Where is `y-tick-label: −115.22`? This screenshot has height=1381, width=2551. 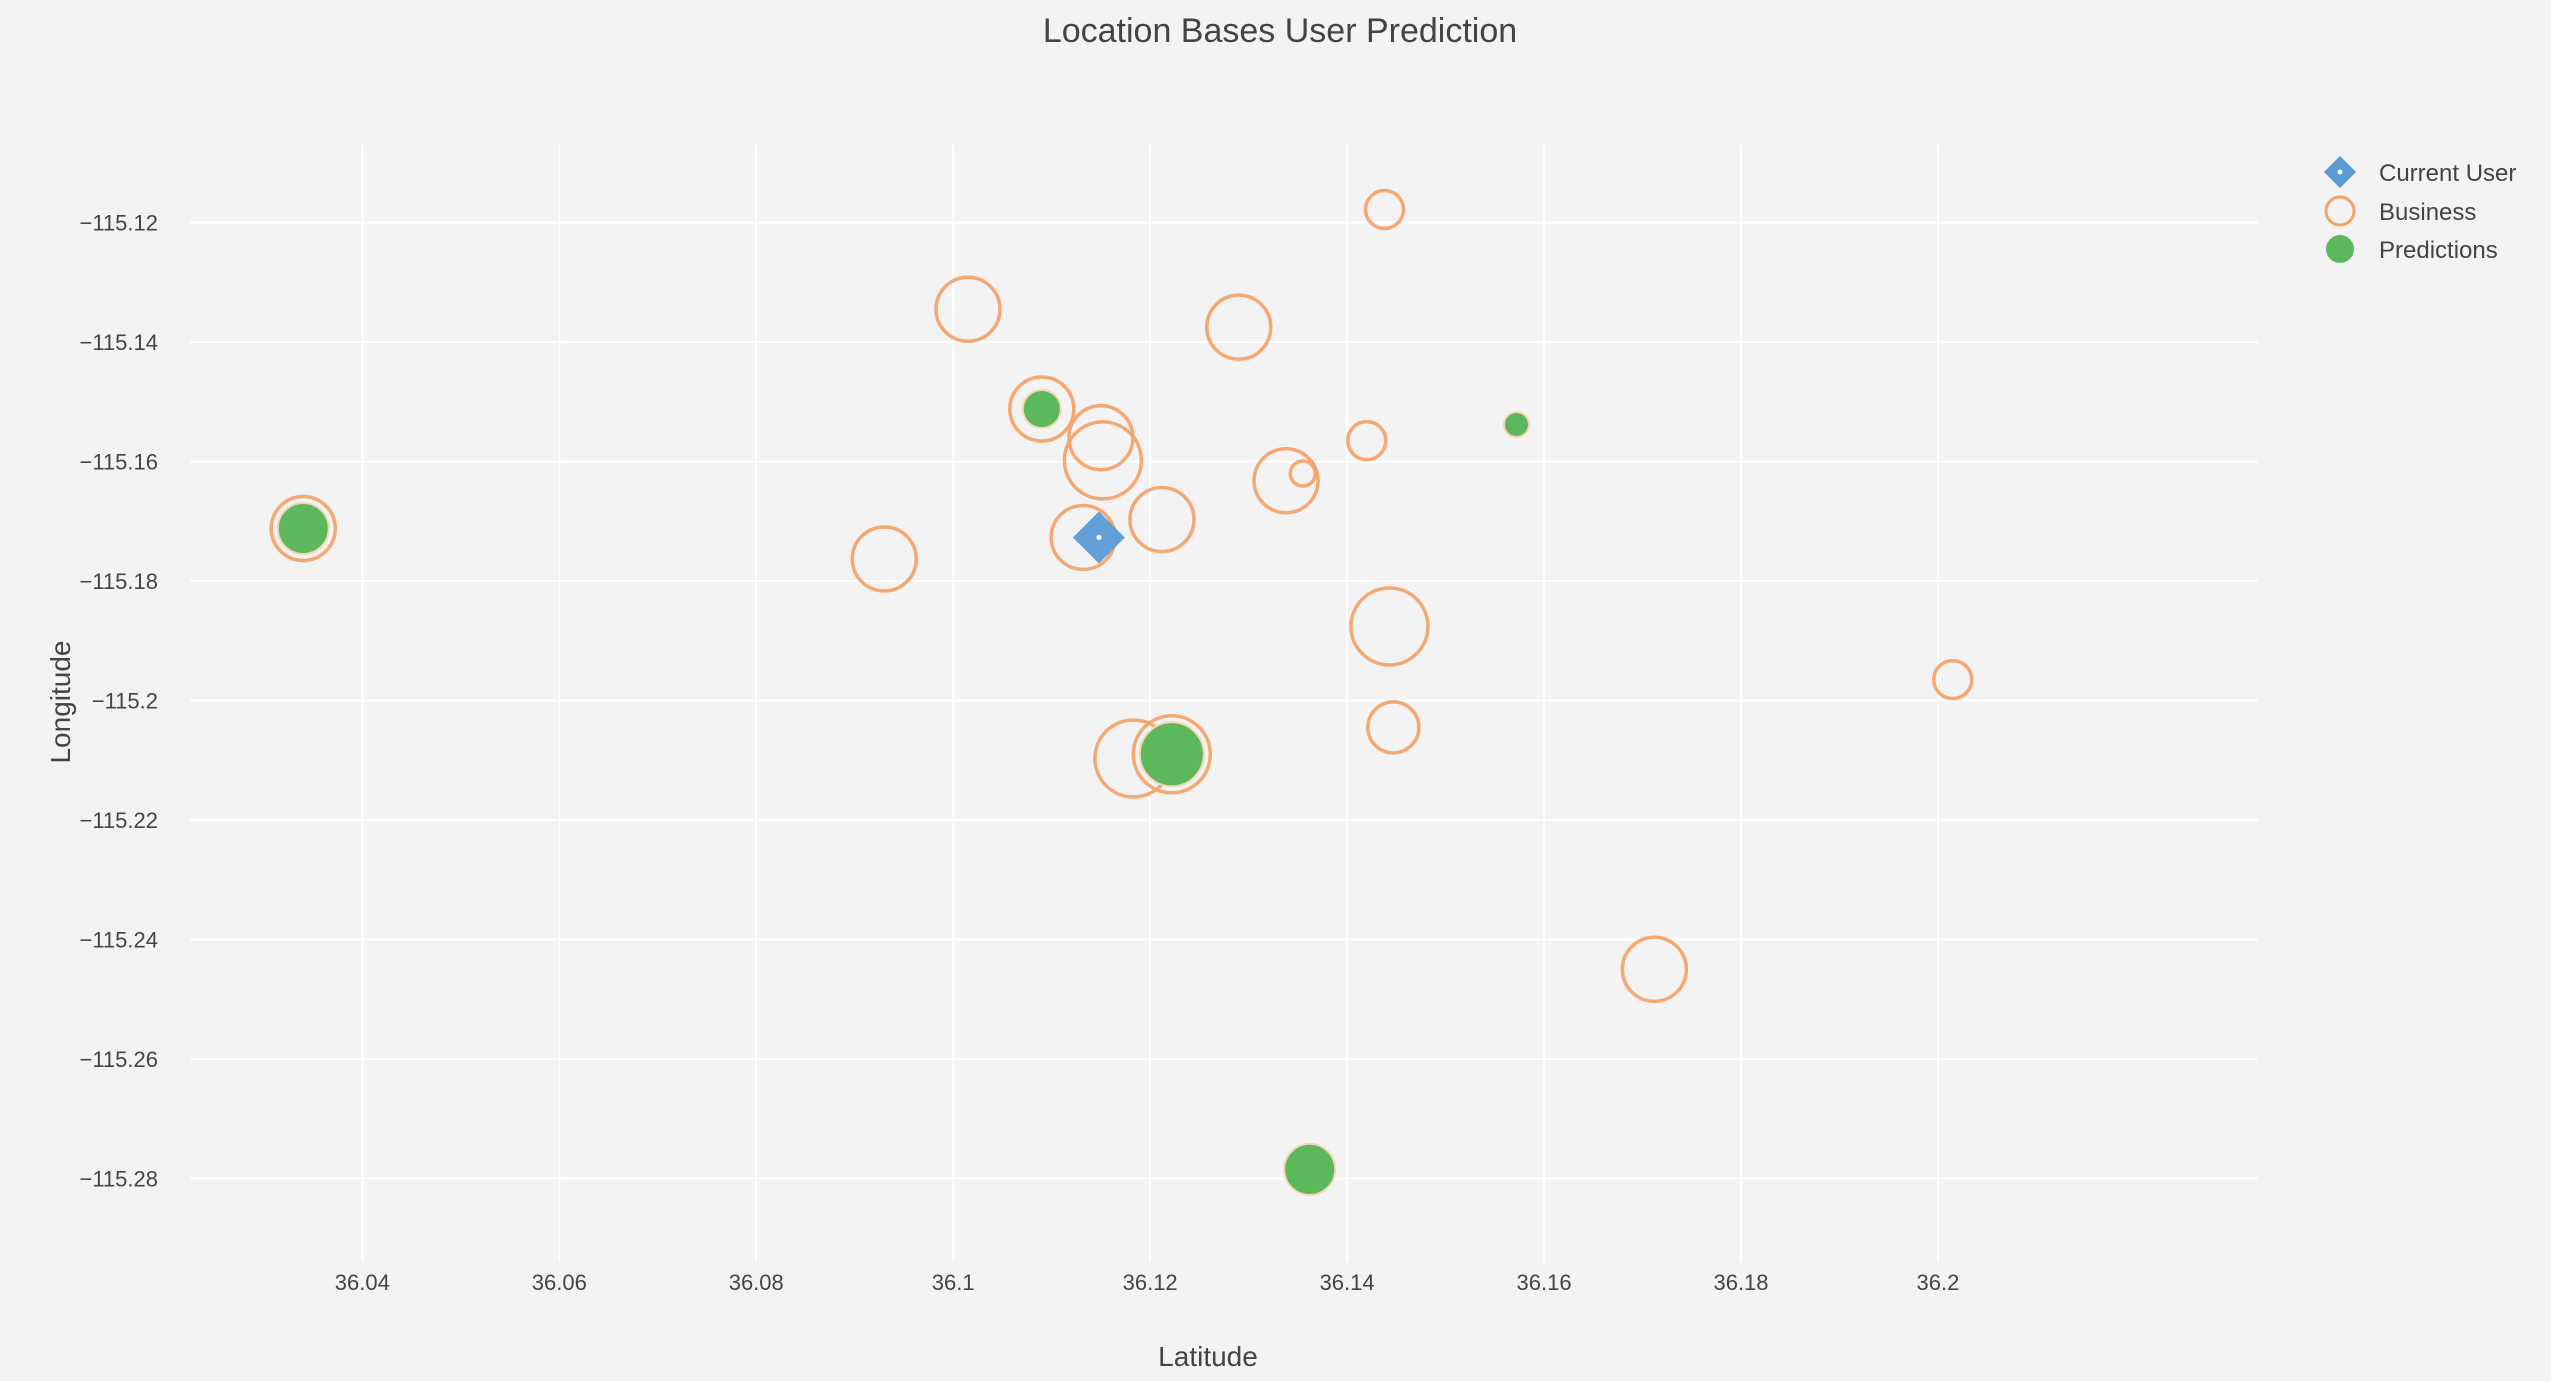
y-tick-label: −115.22 is located at coordinates (118, 820).